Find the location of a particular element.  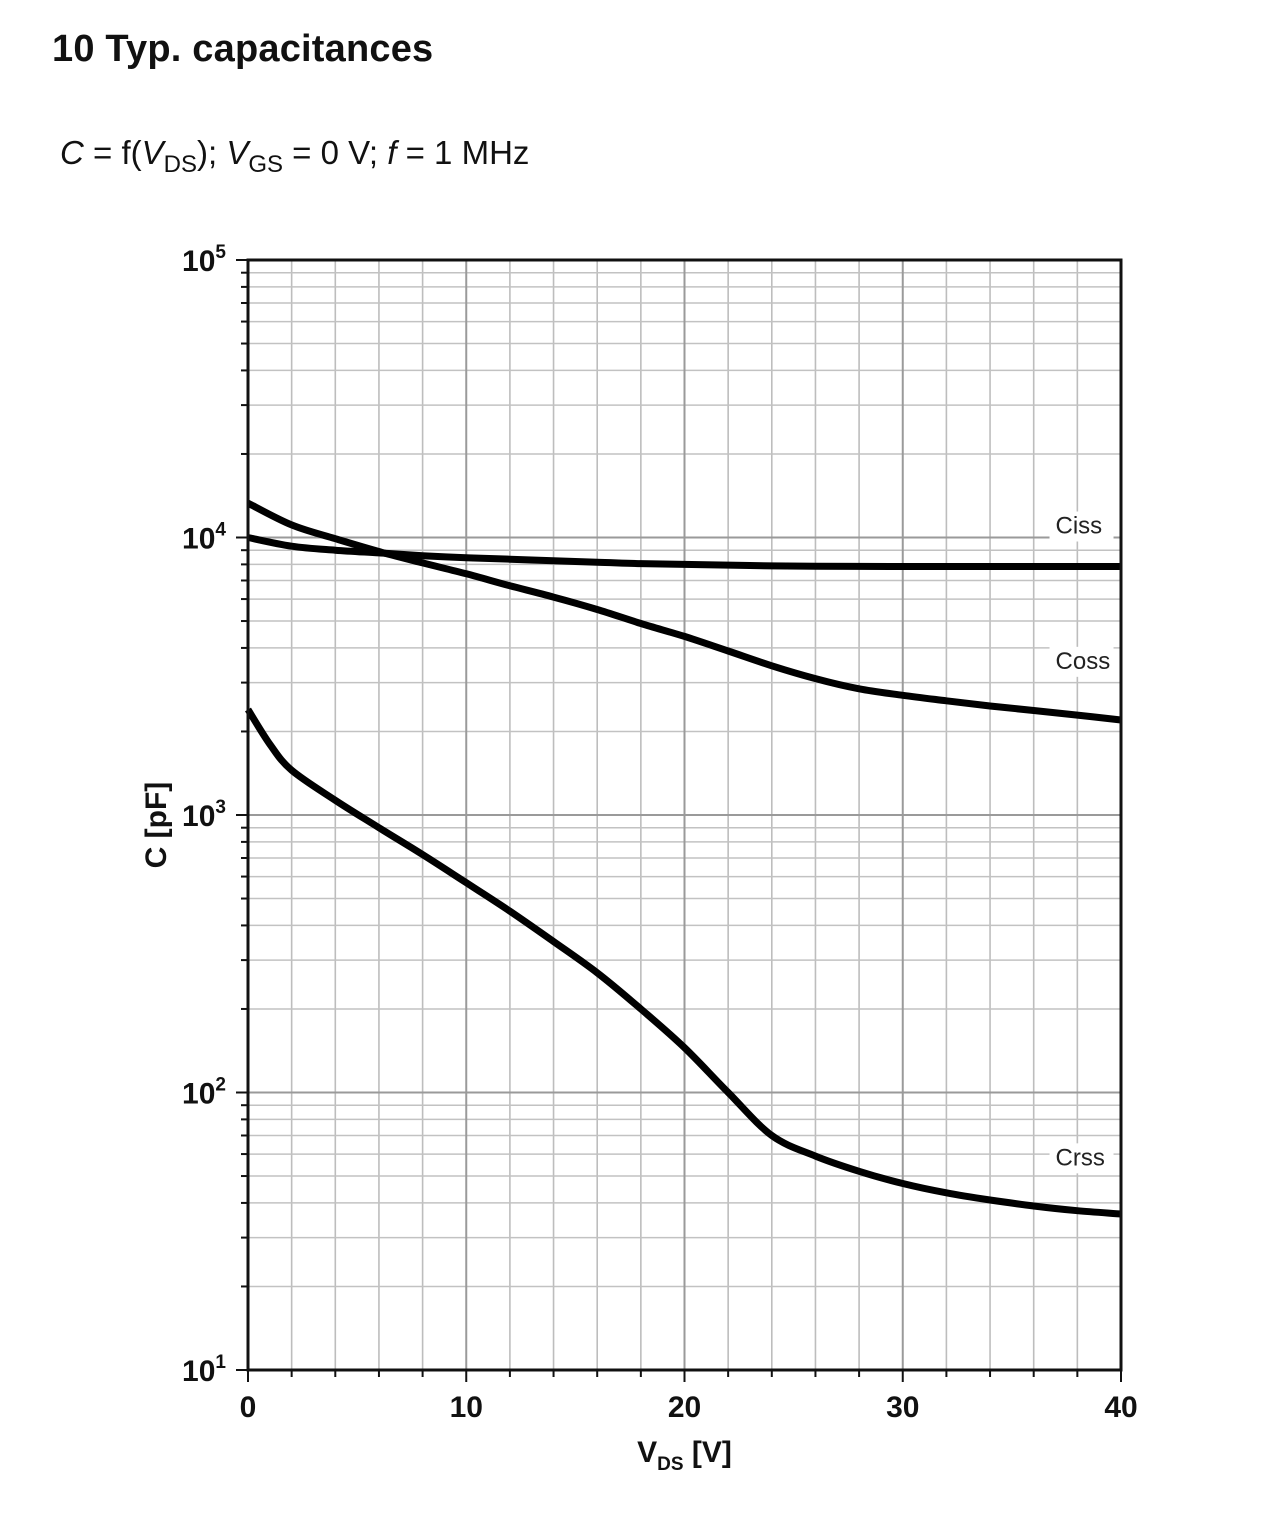

series-label-coss: Coss is located at coordinates (1083, 661).